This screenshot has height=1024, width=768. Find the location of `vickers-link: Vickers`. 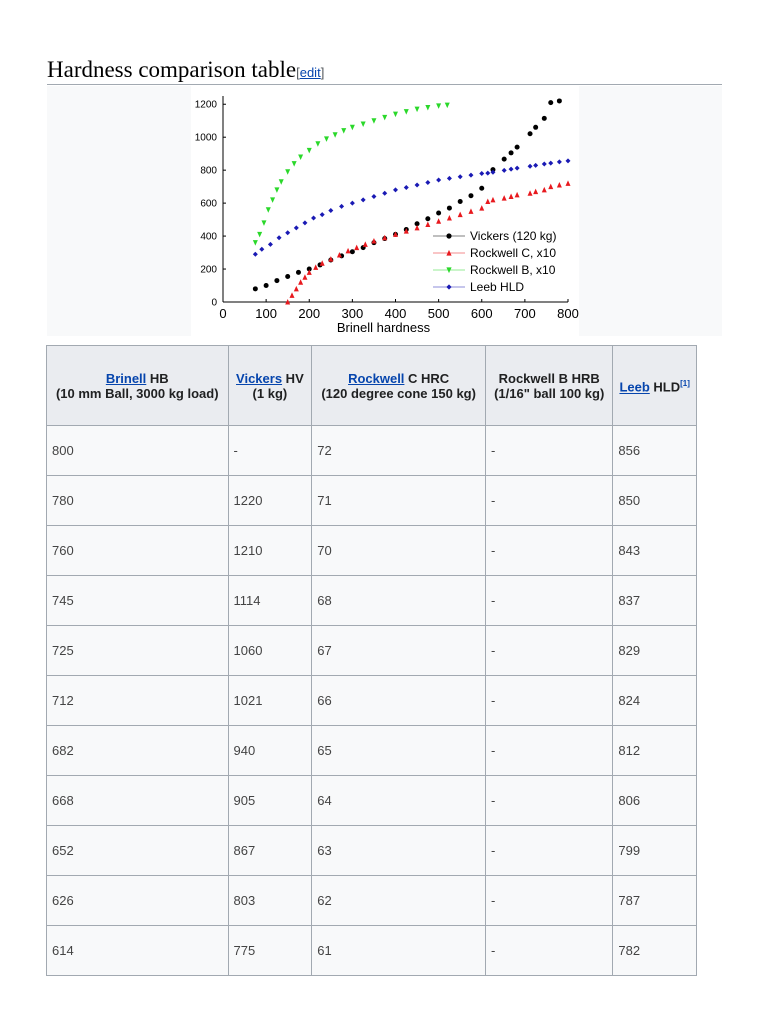

vickers-link: Vickers is located at coordinates (259, 378).